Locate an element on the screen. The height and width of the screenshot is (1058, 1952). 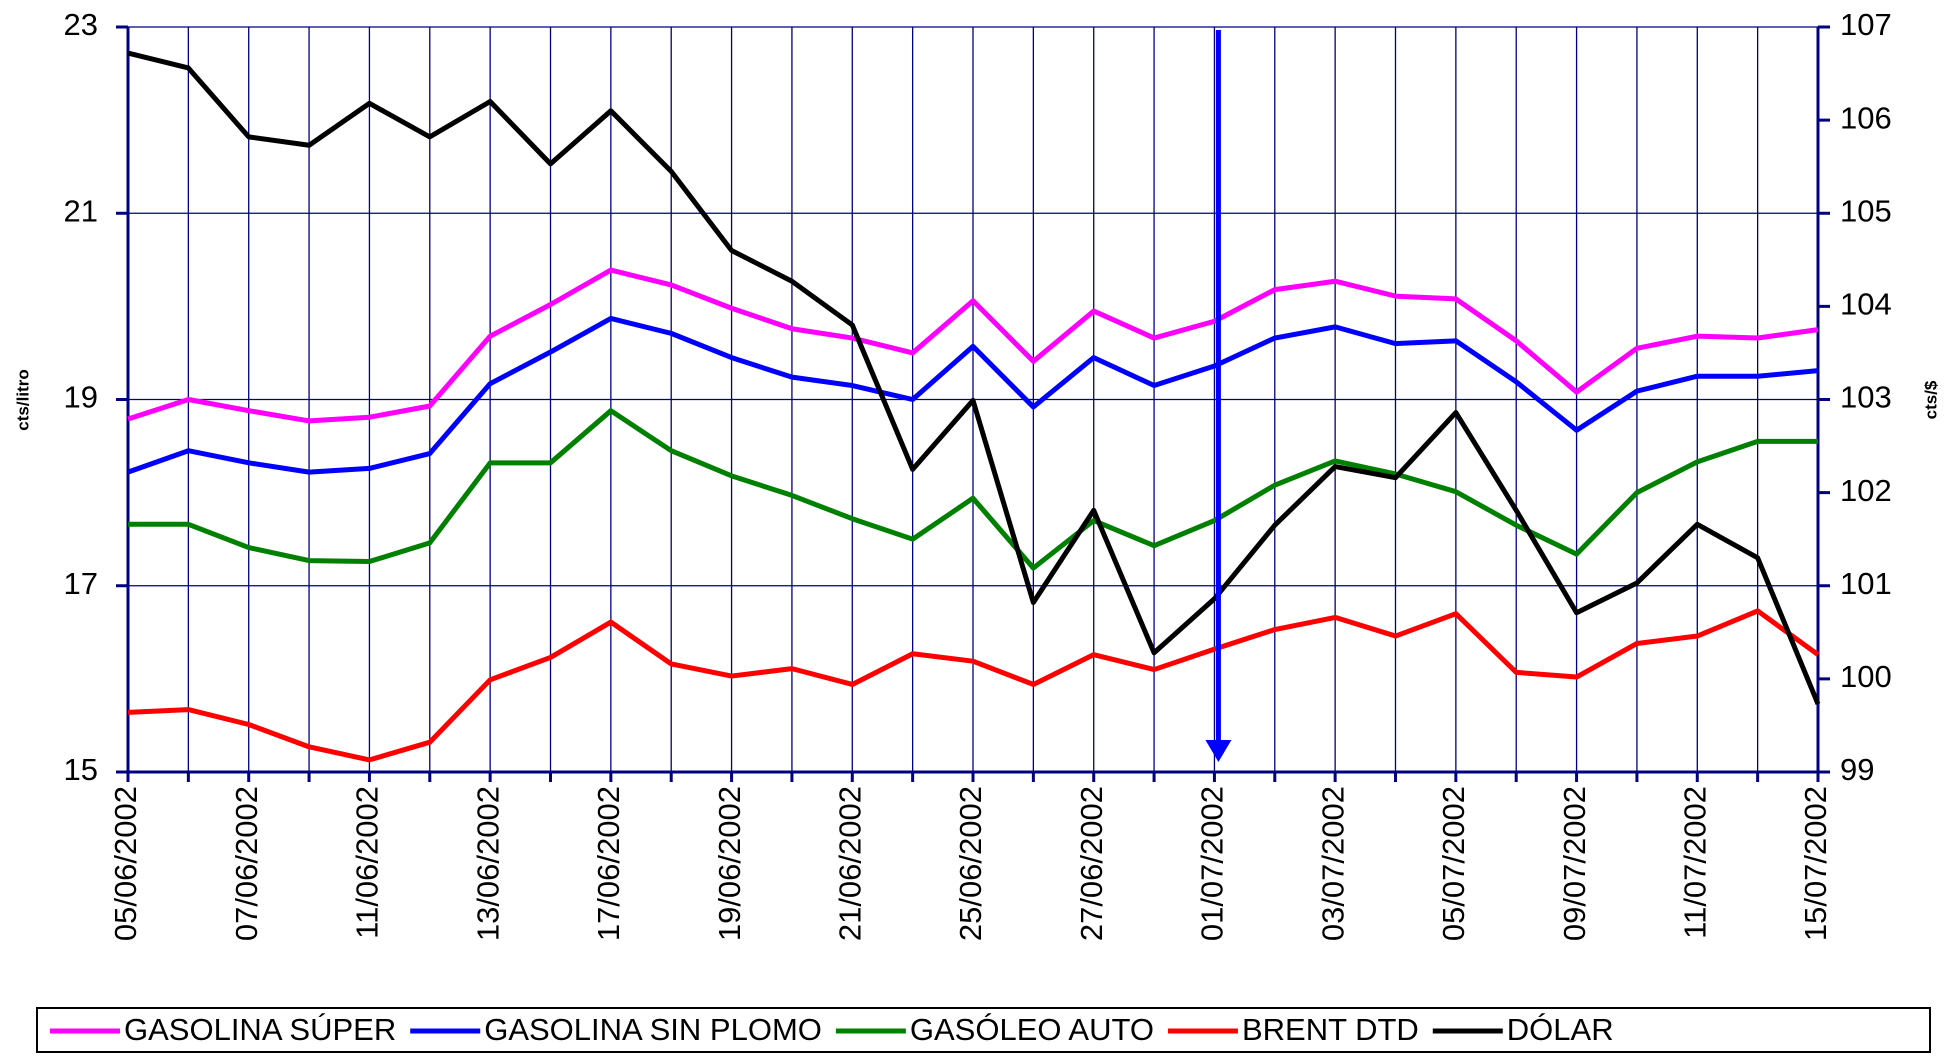
x-tick-label: 09/07/2002 is located at coordinates (1574, 863).